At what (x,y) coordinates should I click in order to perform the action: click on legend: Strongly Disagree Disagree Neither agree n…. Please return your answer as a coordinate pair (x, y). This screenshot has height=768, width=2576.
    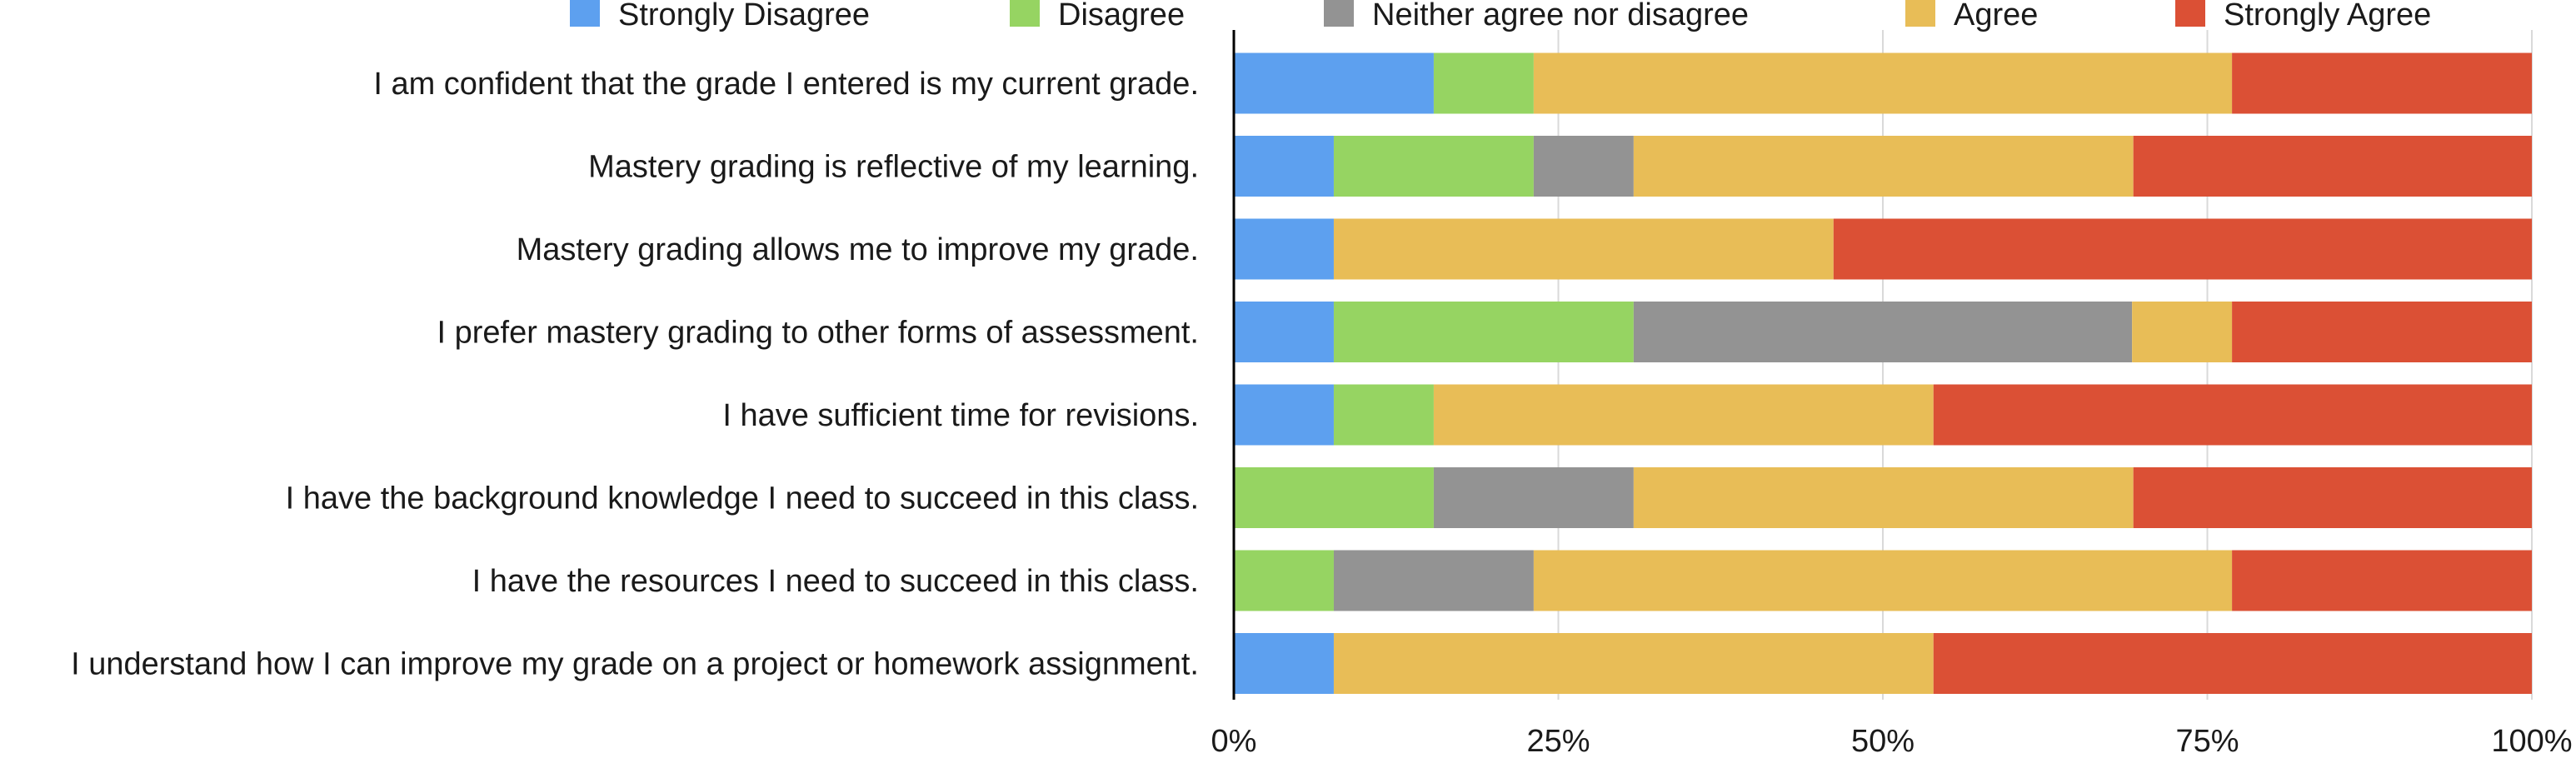
    Looking at the image, I should click on (1500, 16).